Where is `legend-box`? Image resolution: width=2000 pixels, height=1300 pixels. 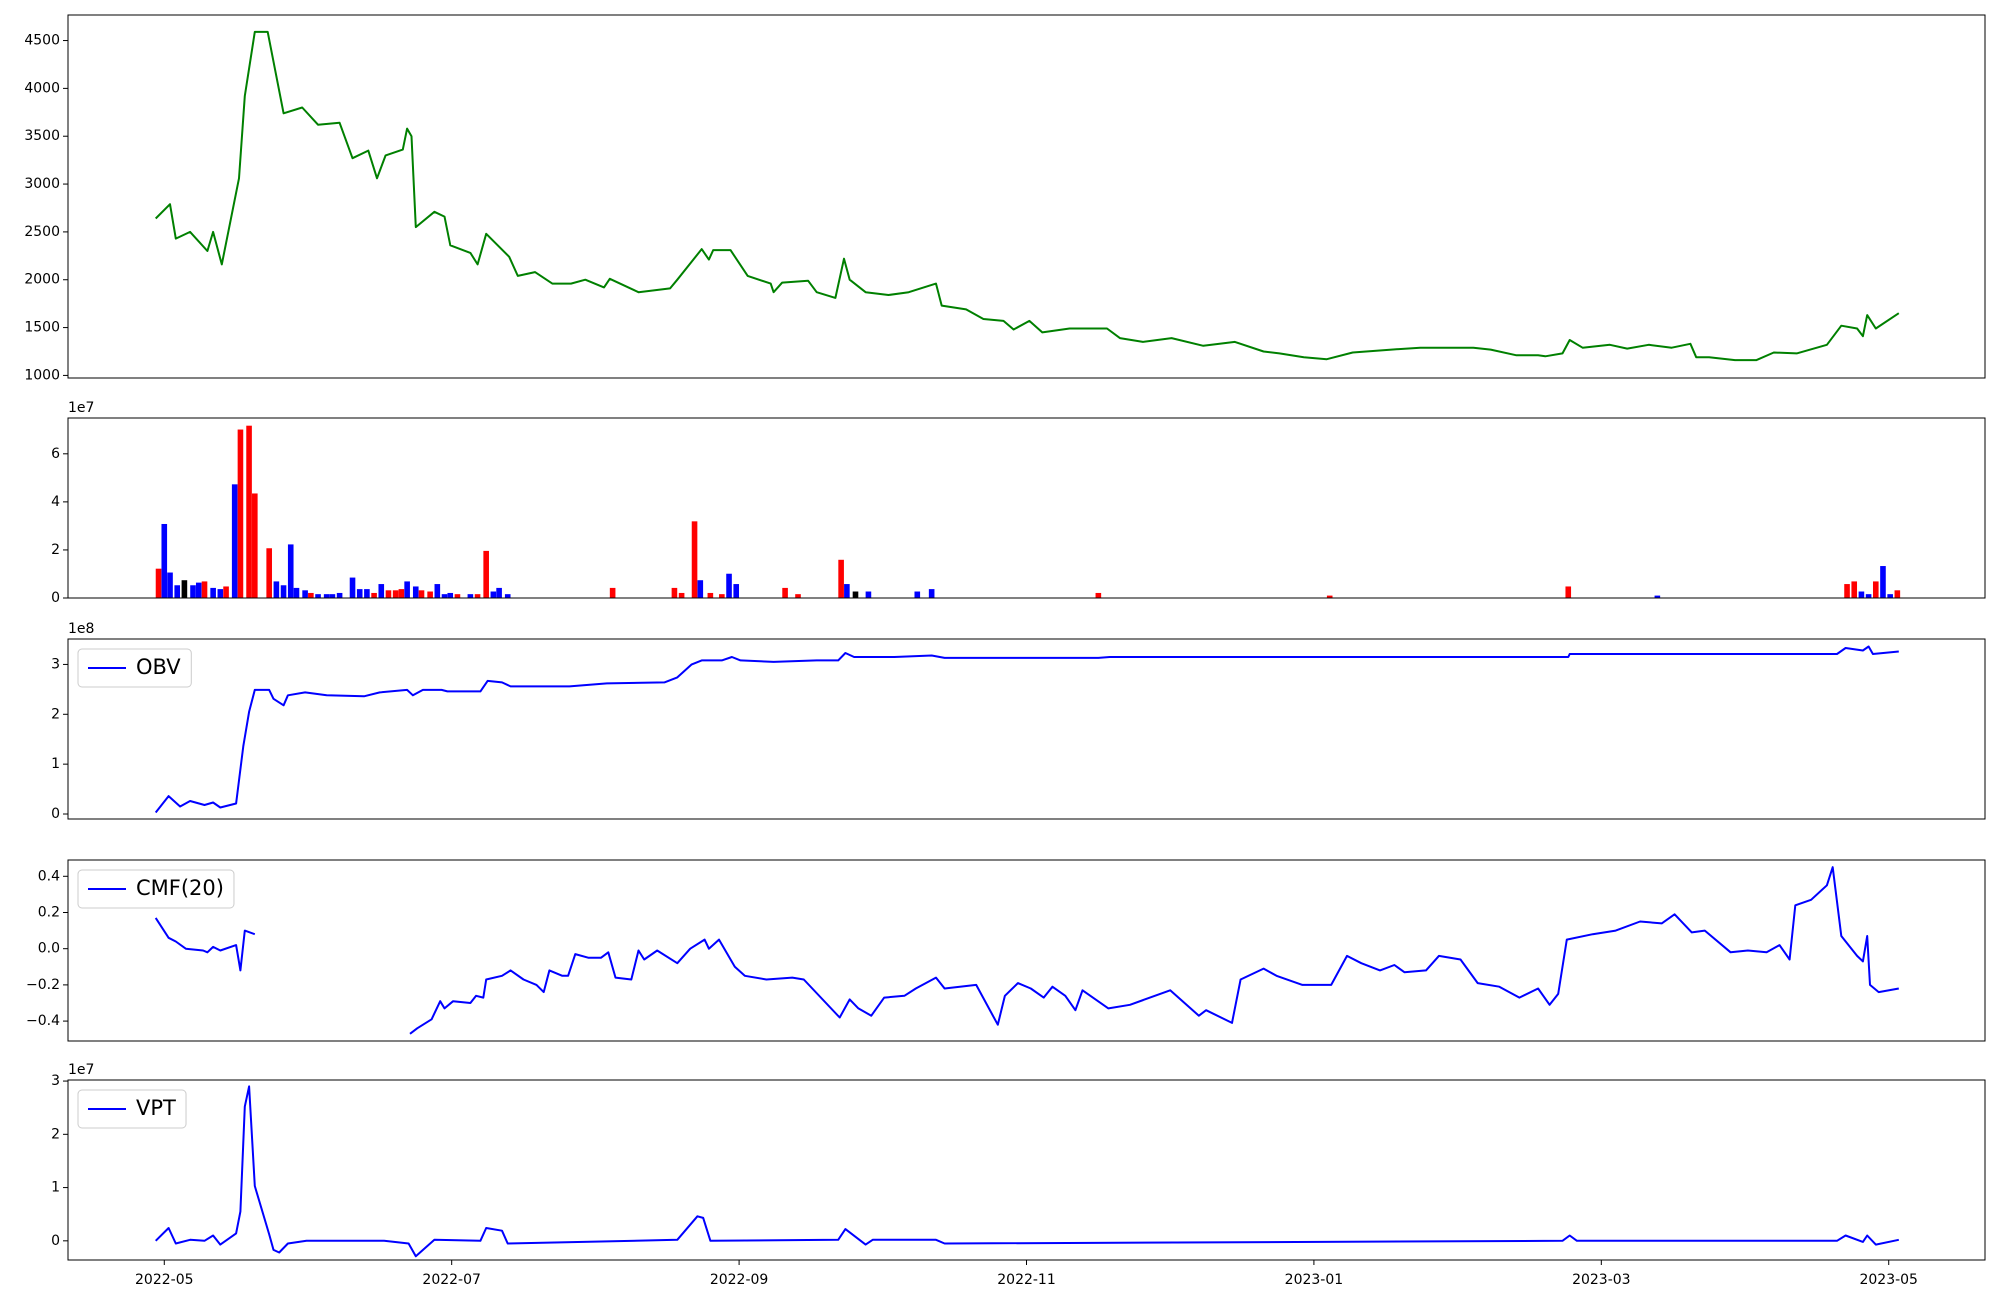
legend-box is located at coordinates (156, 889).